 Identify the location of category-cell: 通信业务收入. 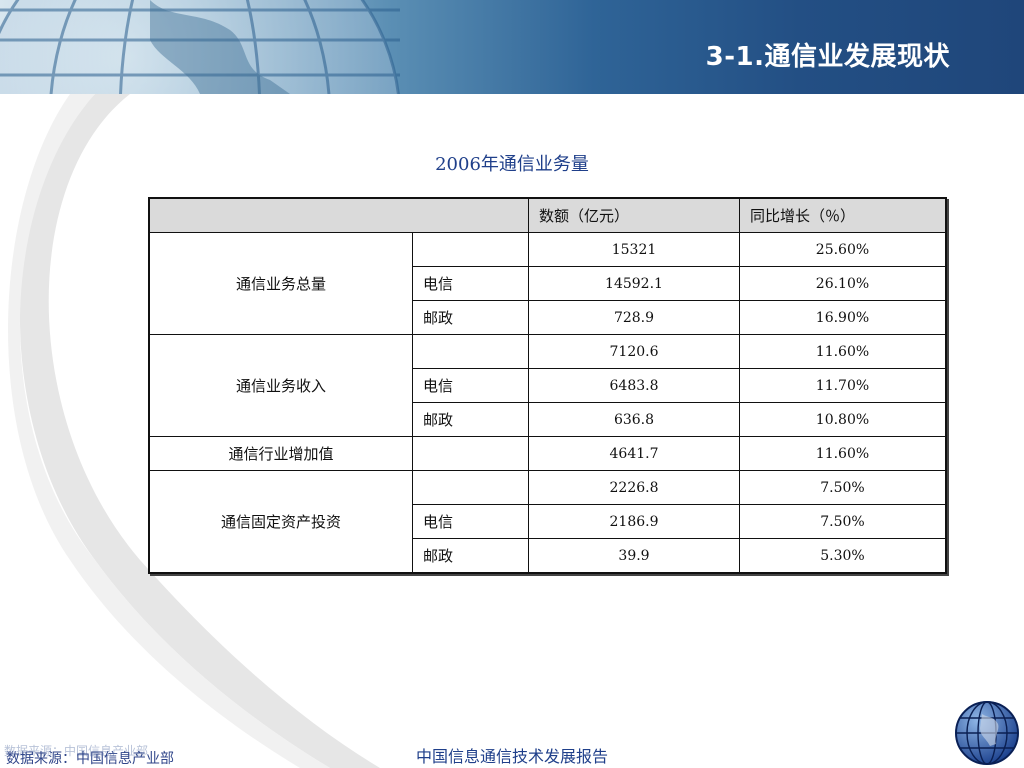
(280, 385).